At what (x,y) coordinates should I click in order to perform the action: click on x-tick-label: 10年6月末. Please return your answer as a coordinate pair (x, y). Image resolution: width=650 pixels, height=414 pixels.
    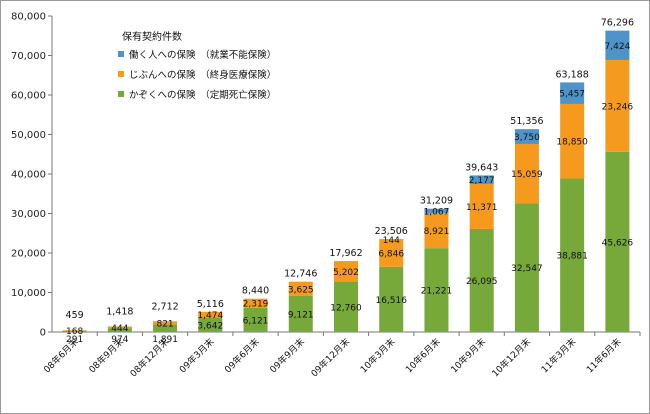
    Looking at the image, I should click on (423, 356).